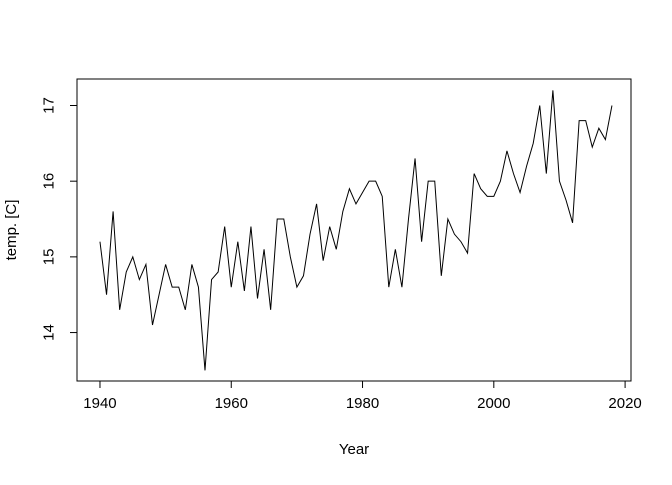 The height and width of the screenshot is (485, 672). What do you see at coordinates (11, 230) in the screenshot?
I see `y-axis-title: temp. [C]` at bounding box center [11, 230].